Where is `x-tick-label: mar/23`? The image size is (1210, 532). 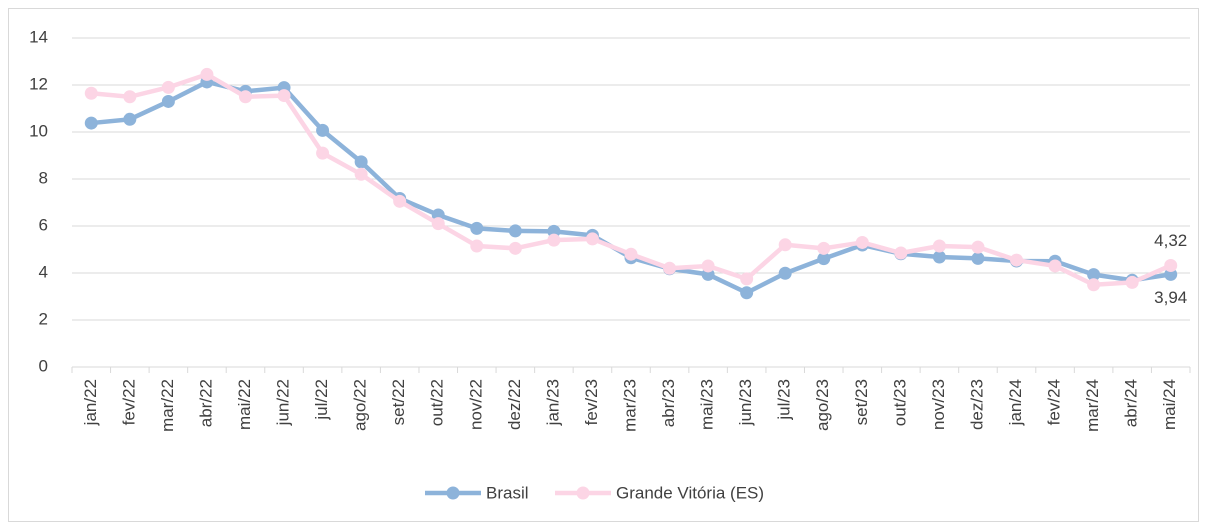 x-tick-label: mar/23 is located at coordinates (629, 405).